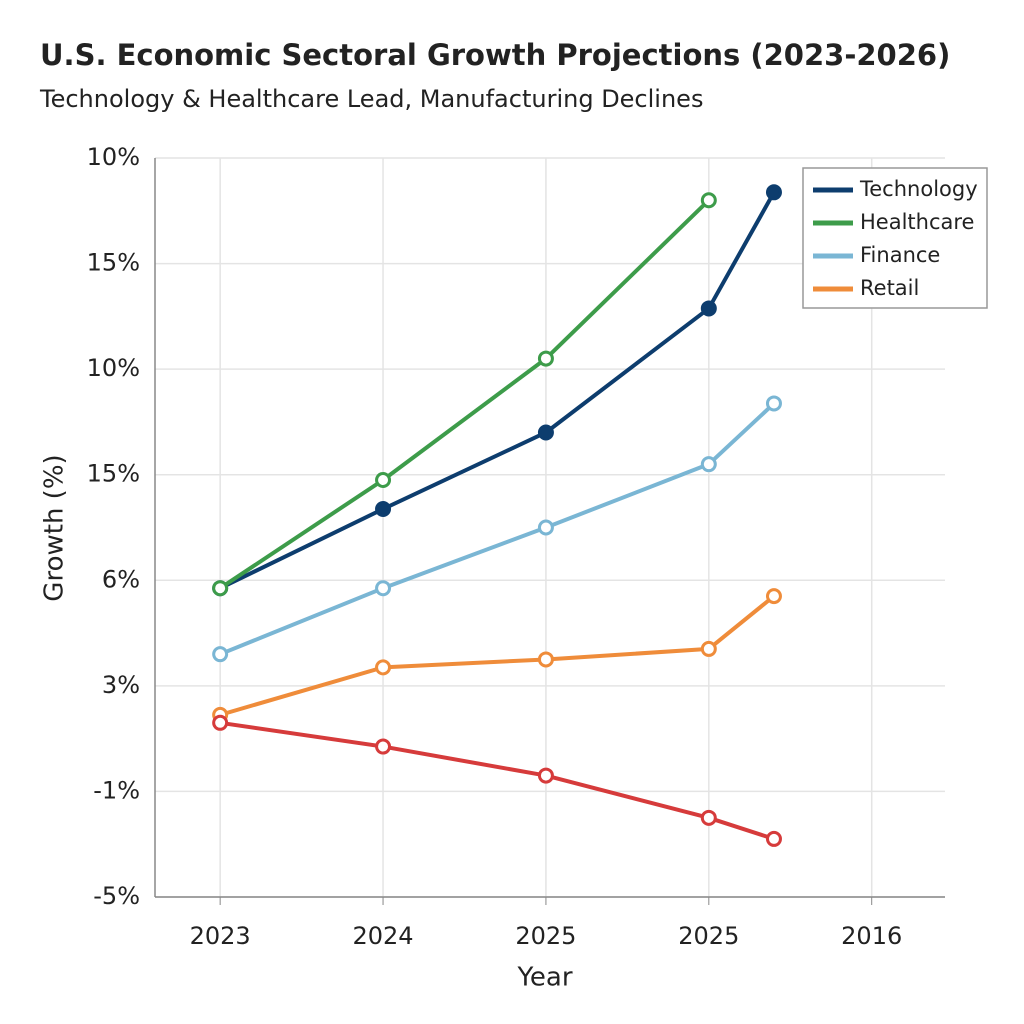 The height and width of the screenshot is (1024, 1024). What do you see at coordinates (918, 189) in the screenshot?
I see `legend-label: Technology` at bounding box center [918, 189].